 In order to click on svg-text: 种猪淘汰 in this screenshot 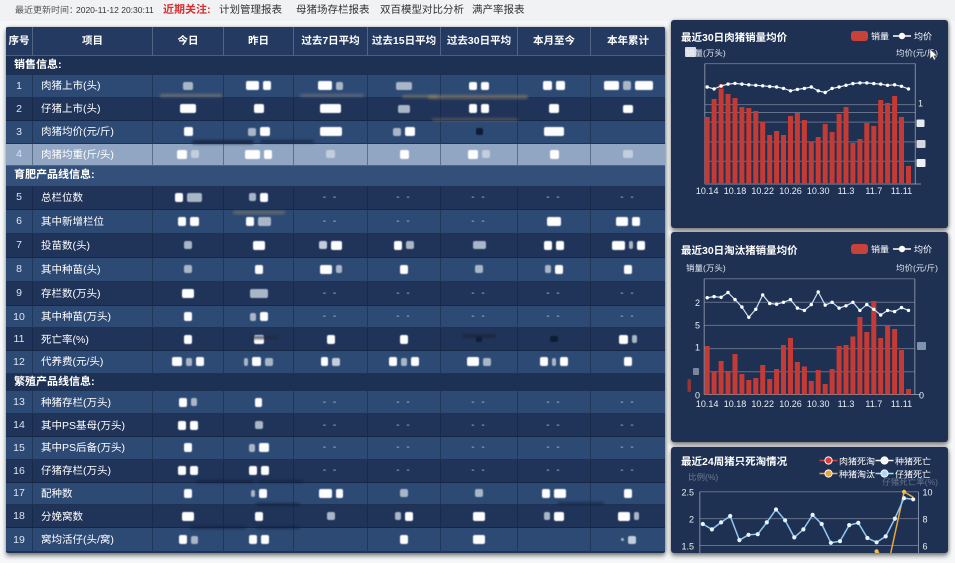, I will do `click(857, 475)`.